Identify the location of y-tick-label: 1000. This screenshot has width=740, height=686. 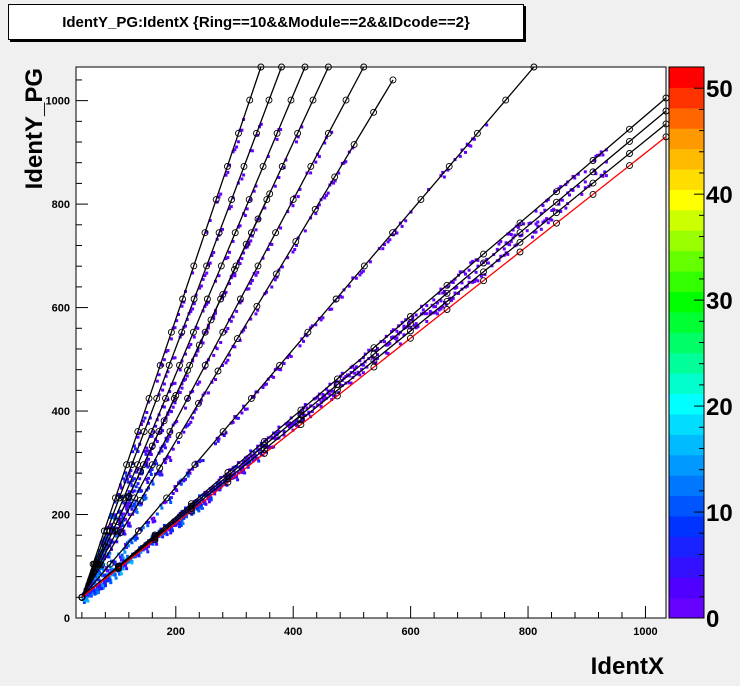
(58, 102).